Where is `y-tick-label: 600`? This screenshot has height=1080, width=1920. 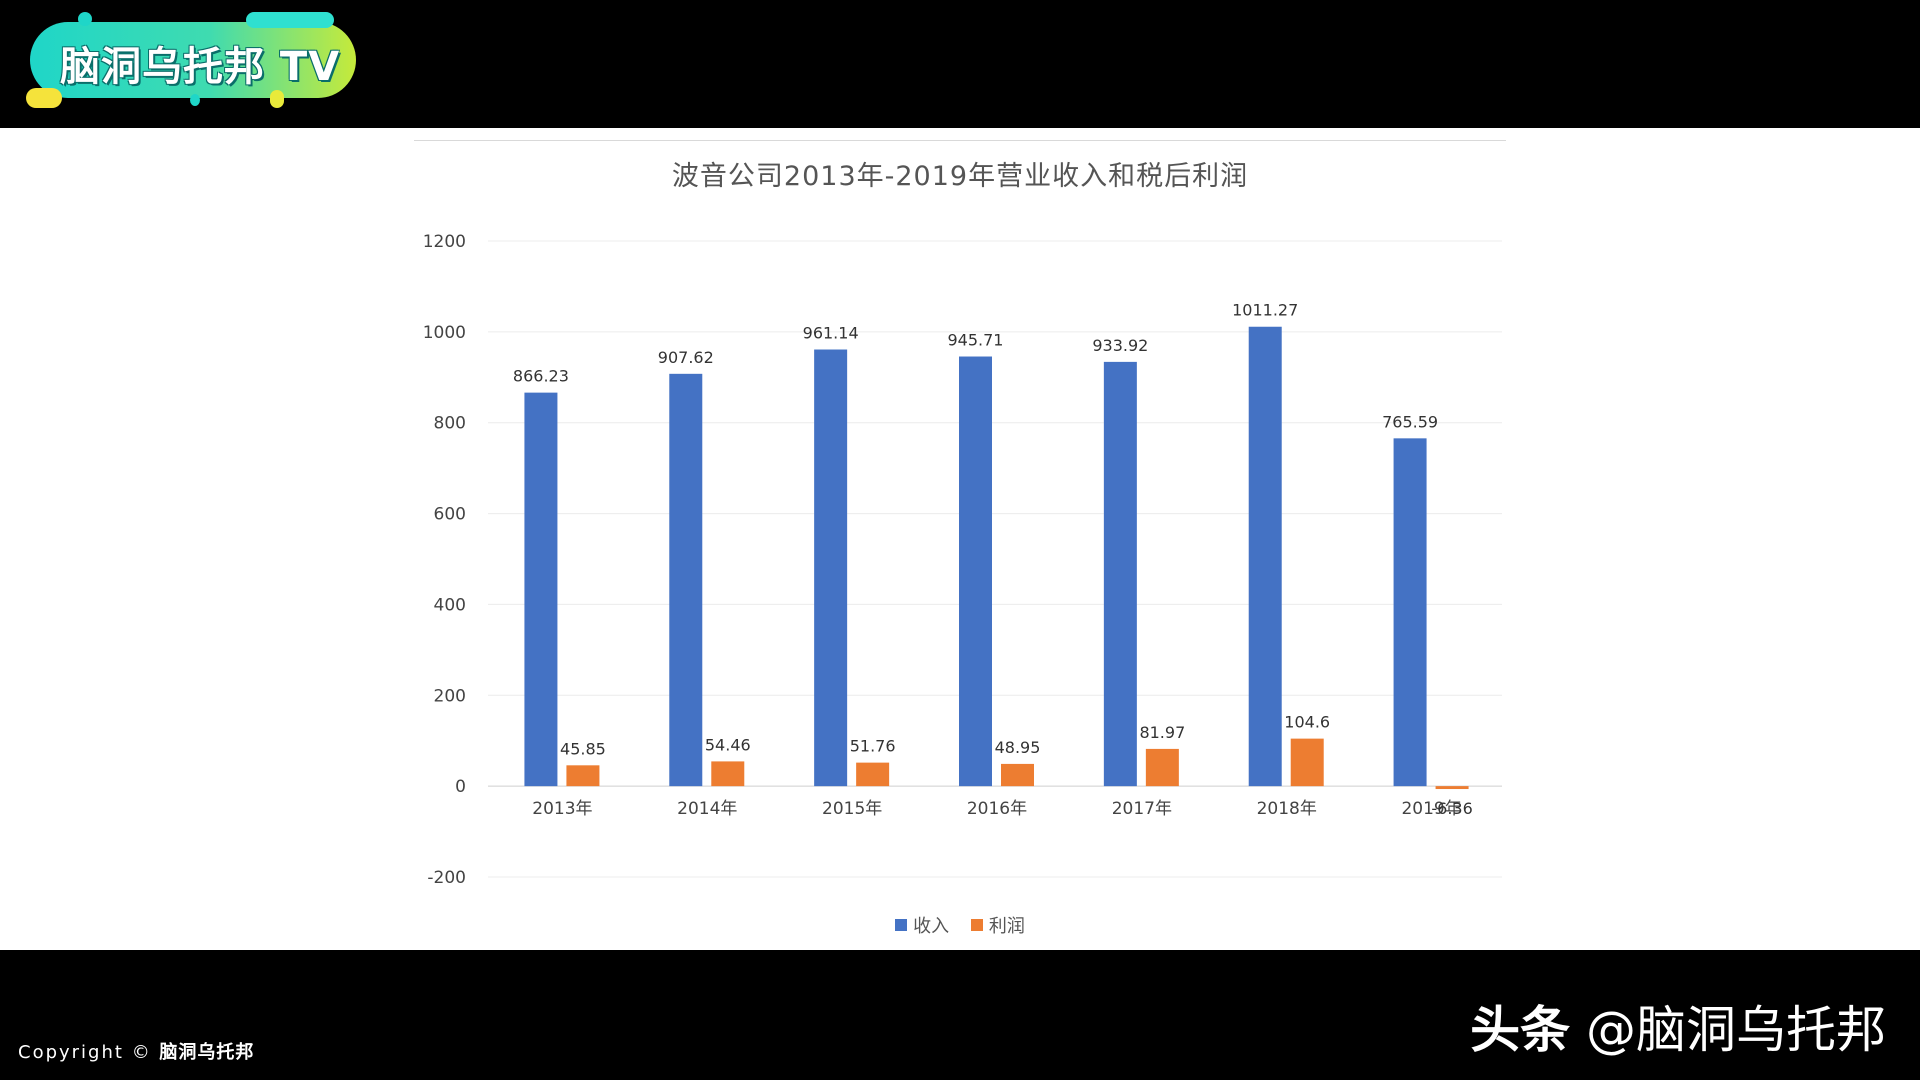 y-tick-label: 600 is located at coordinates (450, 515).